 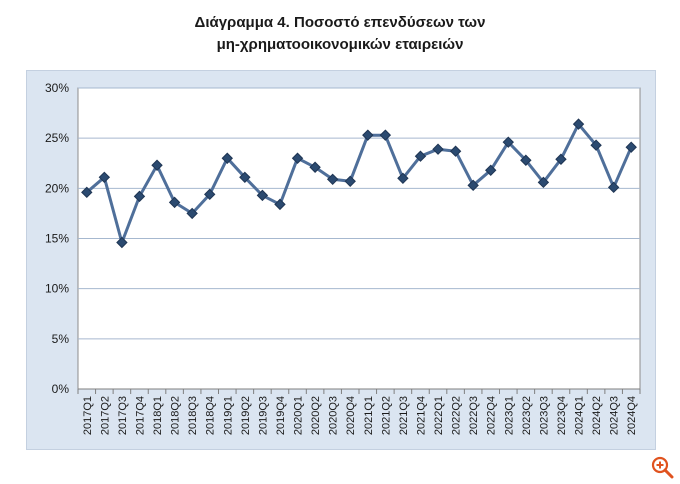 What do you see at coordinates (57, 188) in the screenshot?
I see `y-tick-label: 20%` at bounding box center [57, 188].